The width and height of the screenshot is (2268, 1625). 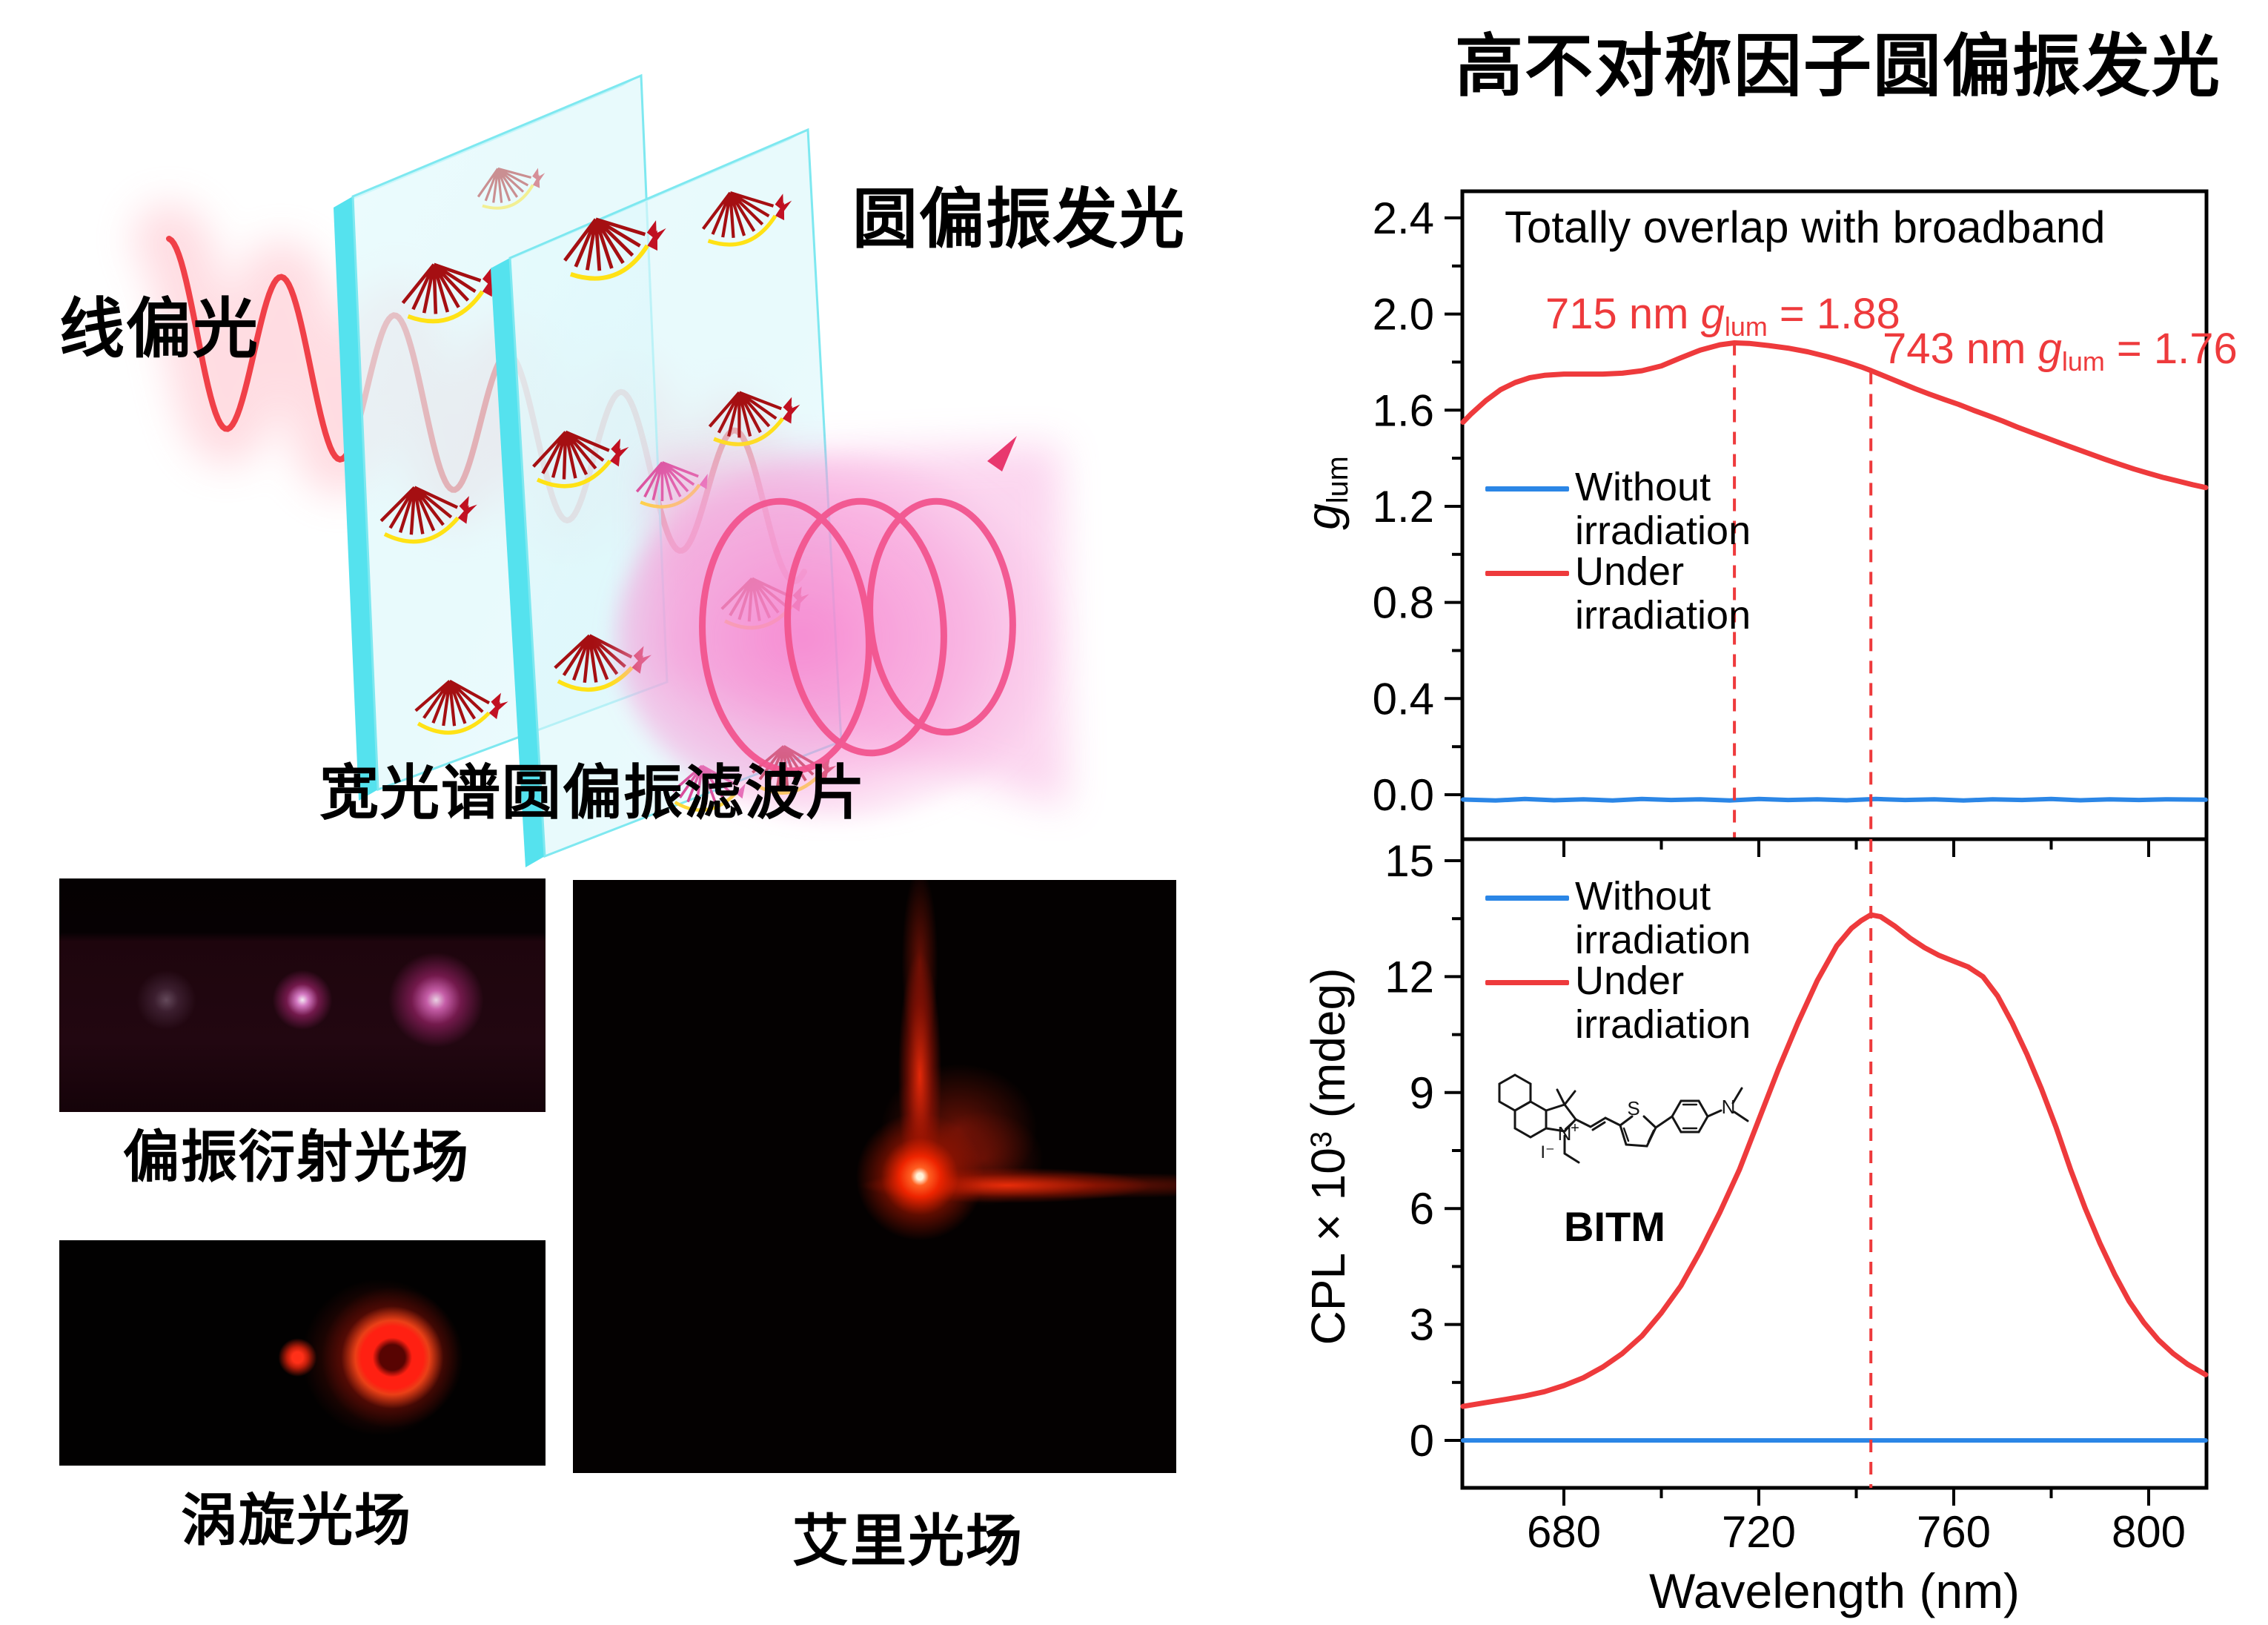 What do you see at coordinates (1322, 1139) in the screenshot?
I see `ylabel-superscript: 3` at bounding box center [1322, 1139].